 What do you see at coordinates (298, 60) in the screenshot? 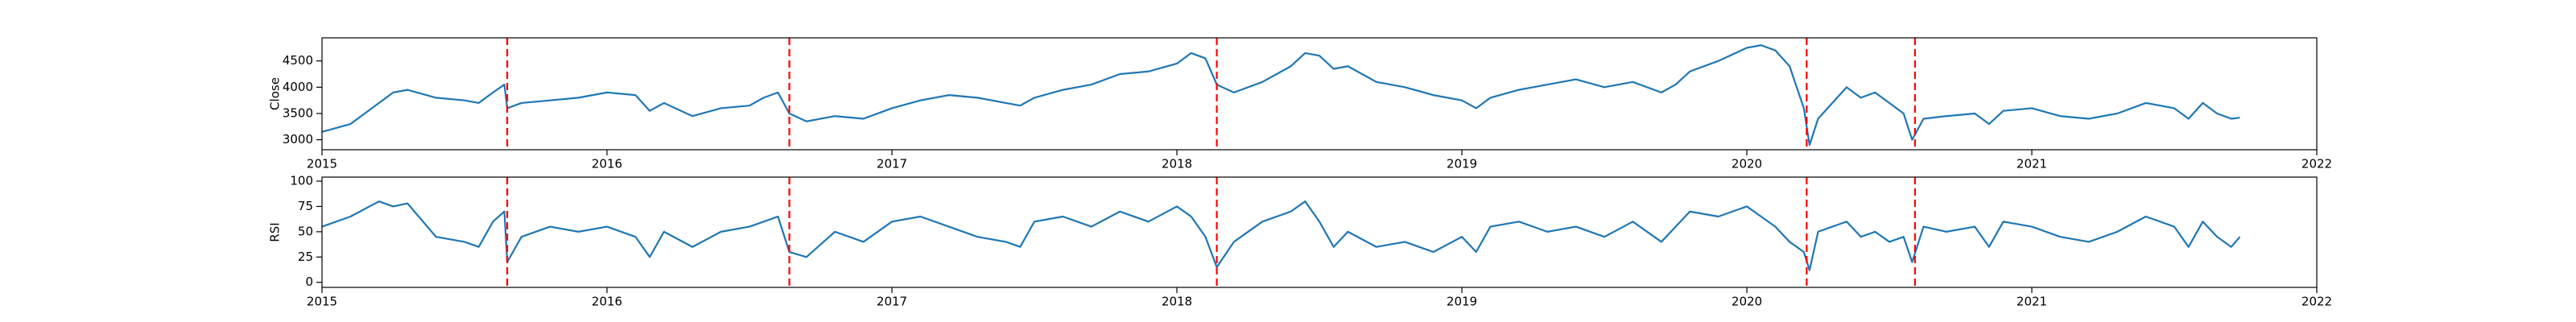
I see `y-tick-label: 4500` at bounding box center [298, 60].